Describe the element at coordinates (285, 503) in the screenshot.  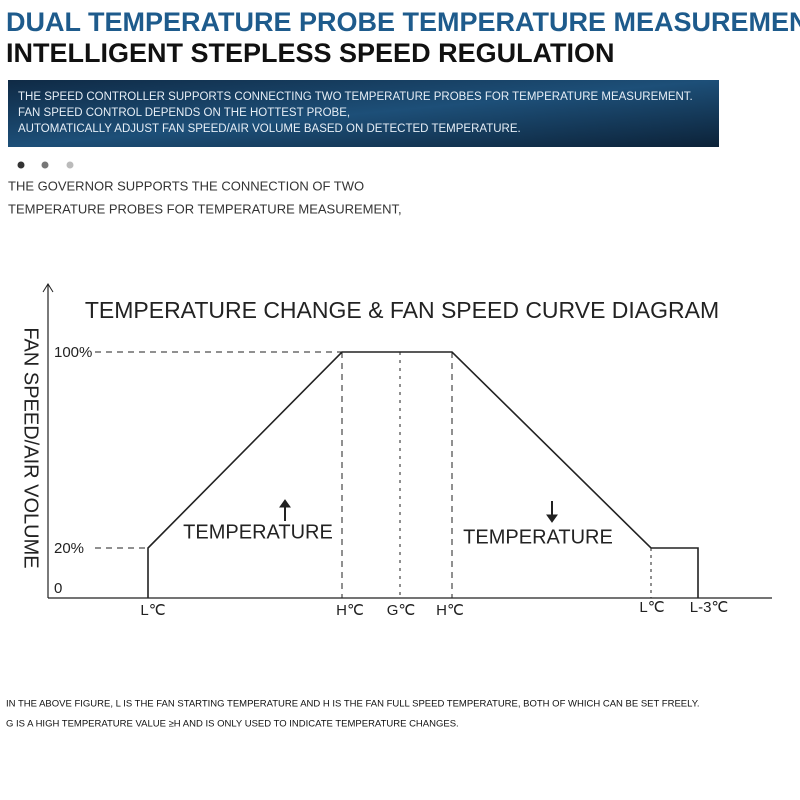
I see `up-arrow-head` at that location.